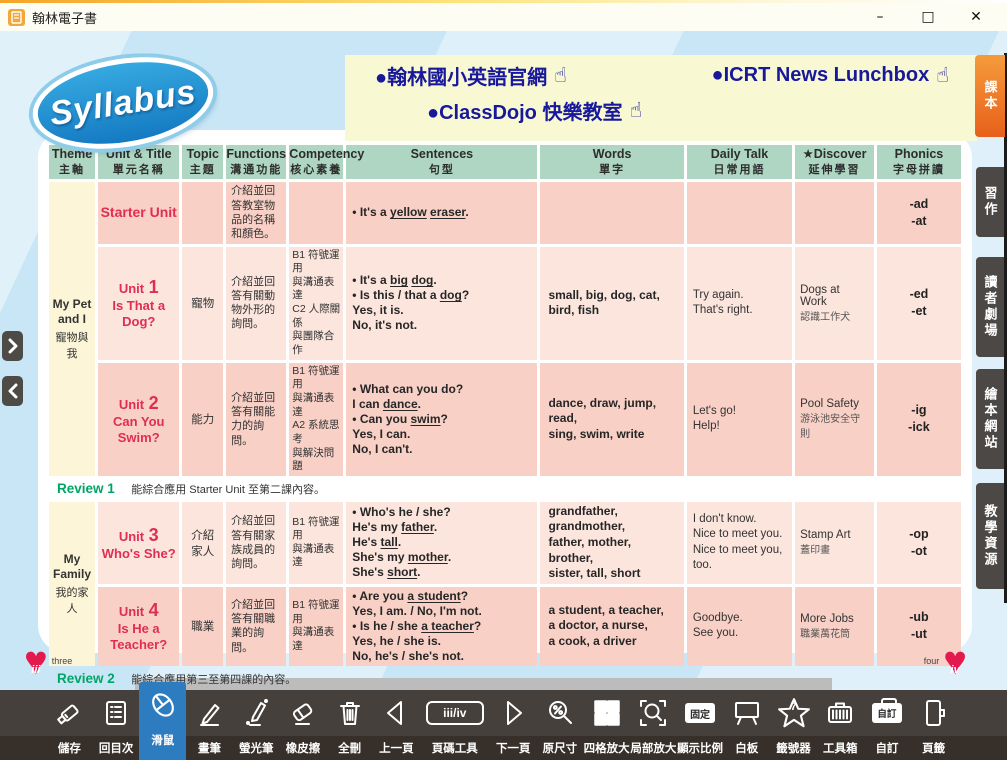 The width and height of the screenshot is (1007, 760). What do you see at coordinates (316, 419) in the screenshot?
I see `table-cell: B1 符號運用 與溝通表達 A2 系統思考 與解決問題` at bounding box center [316, 419].